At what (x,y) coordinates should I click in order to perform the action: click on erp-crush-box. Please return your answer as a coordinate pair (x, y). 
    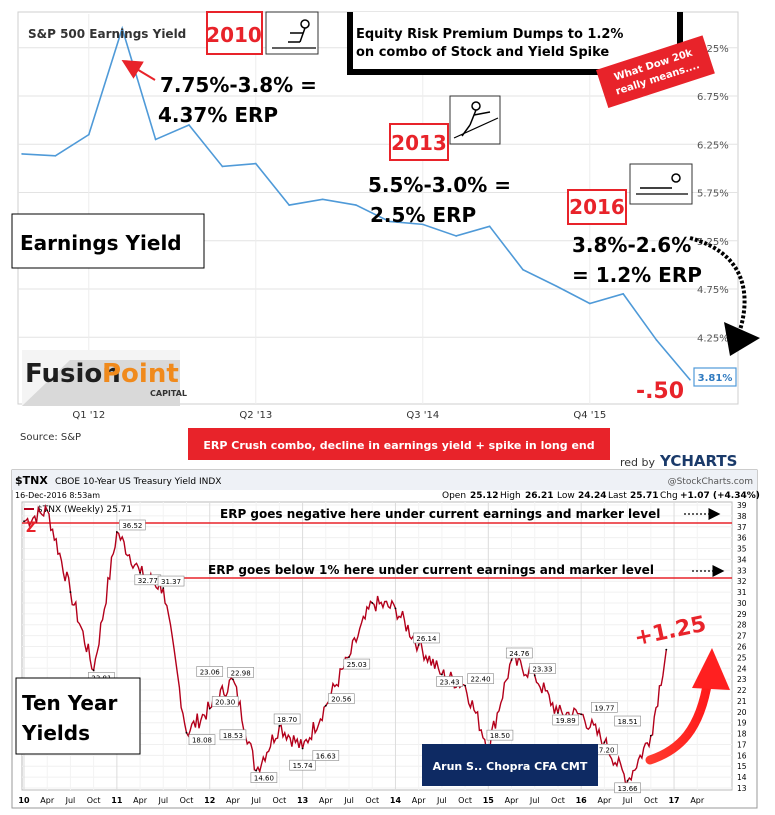
    Looking at the image, I should click on (399, 444).